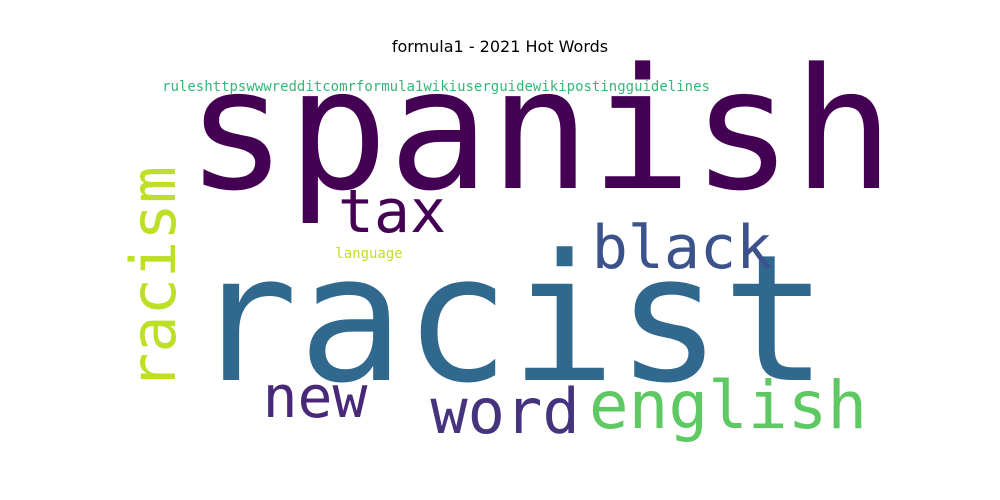 The height and width of the screenshot is (500, 1000). What do you see at coordinates (315, 397) in the screenshot?
I see `word-6: new` at bounding box center [315, 397].